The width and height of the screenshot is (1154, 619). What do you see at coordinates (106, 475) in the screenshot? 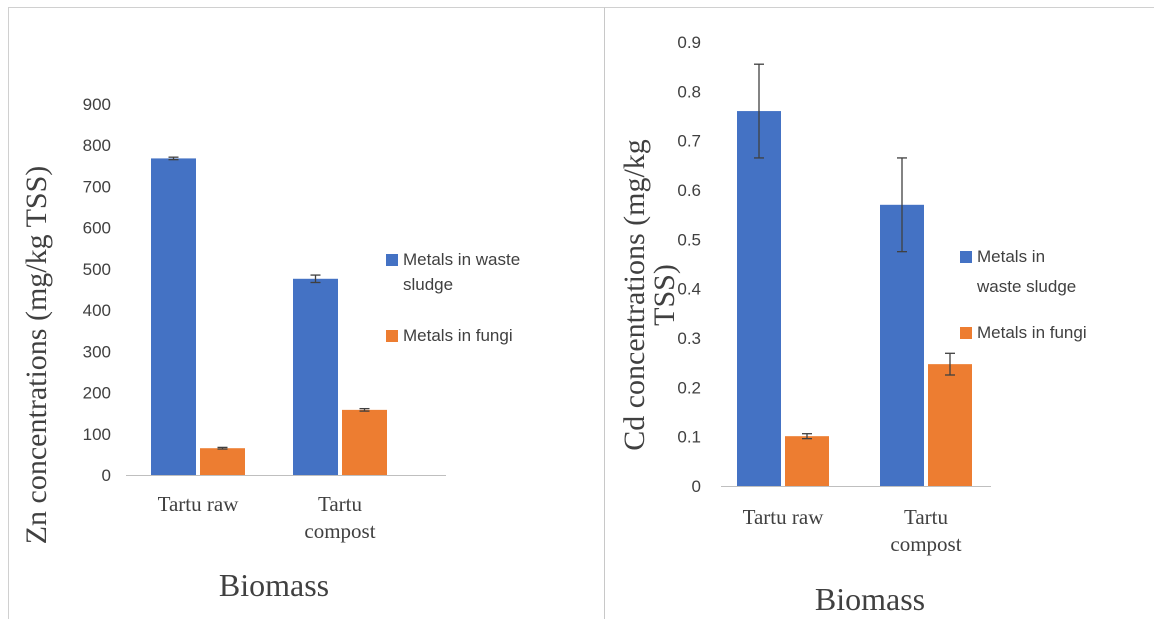
I see `zn-ytick-label: 0` at bounding box center [106, 475].